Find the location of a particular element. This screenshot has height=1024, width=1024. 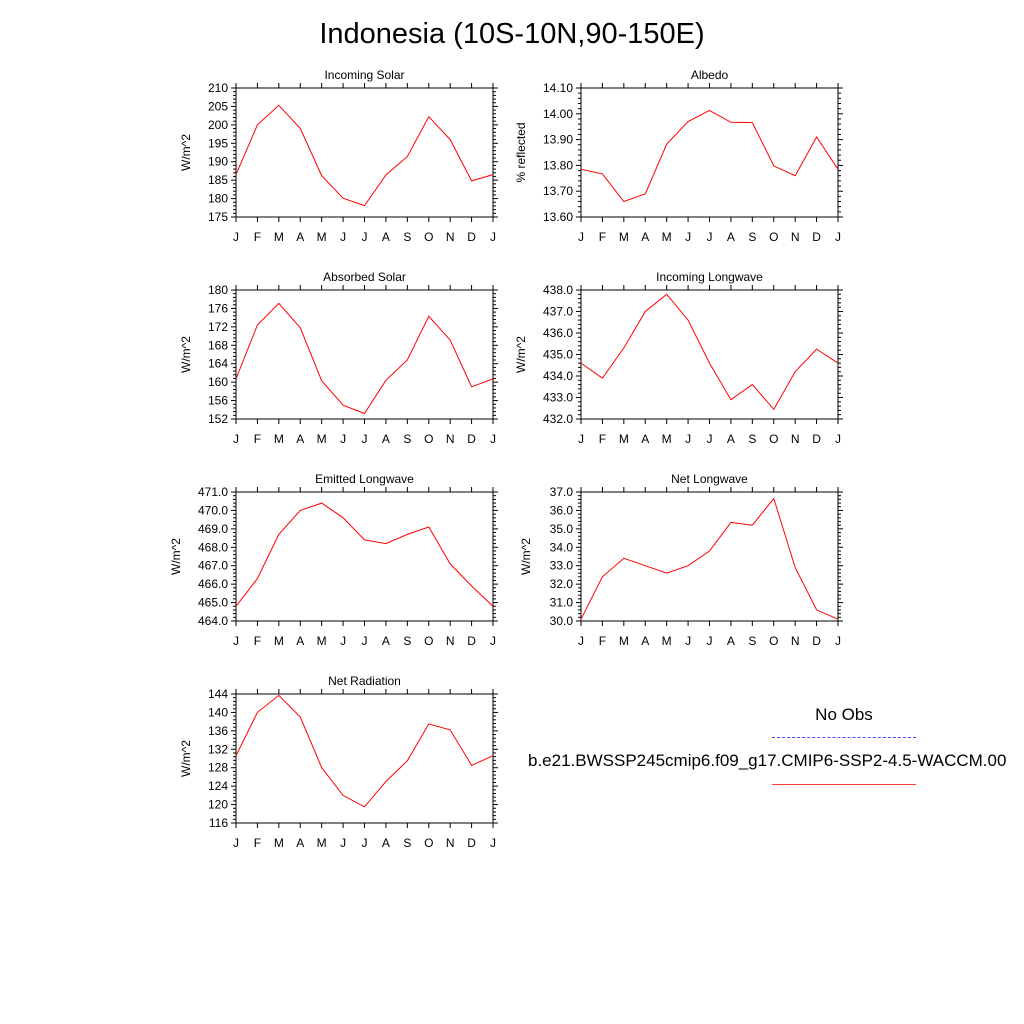

y-tick-label: 195 is located at coordinates (218, 143).